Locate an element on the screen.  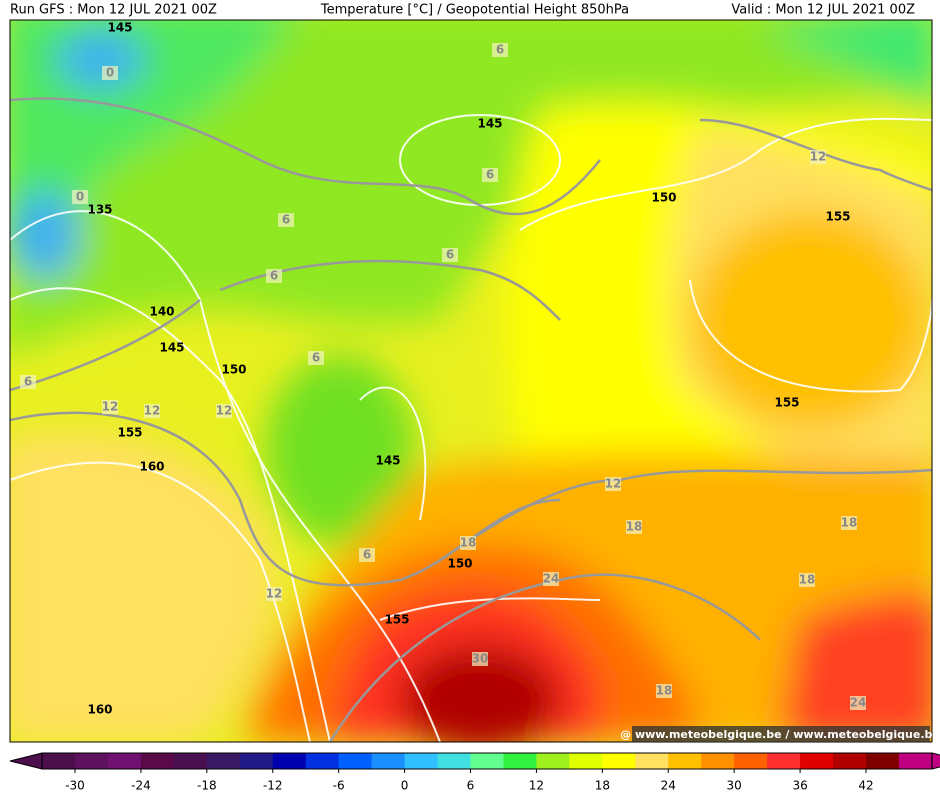
colorbar-tick-label: 6 is located at coordinates (471, 786).